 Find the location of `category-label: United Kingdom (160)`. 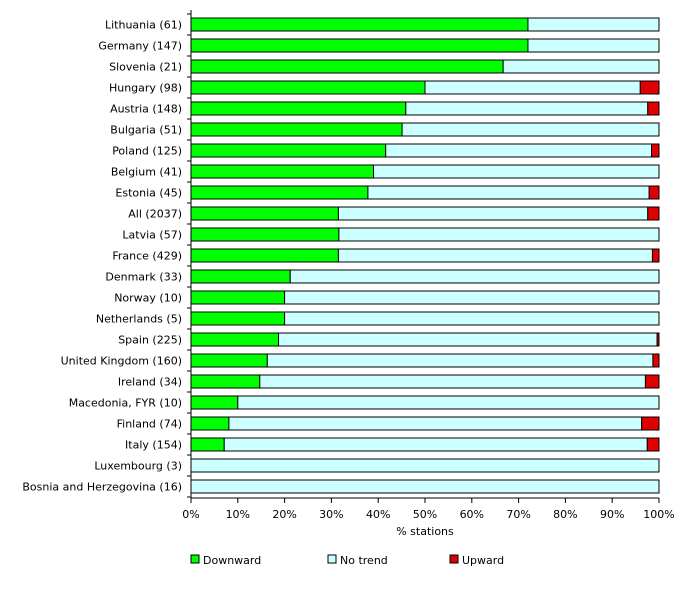

category-label: United Kingdom (160) is located at coordinates (121, 361).